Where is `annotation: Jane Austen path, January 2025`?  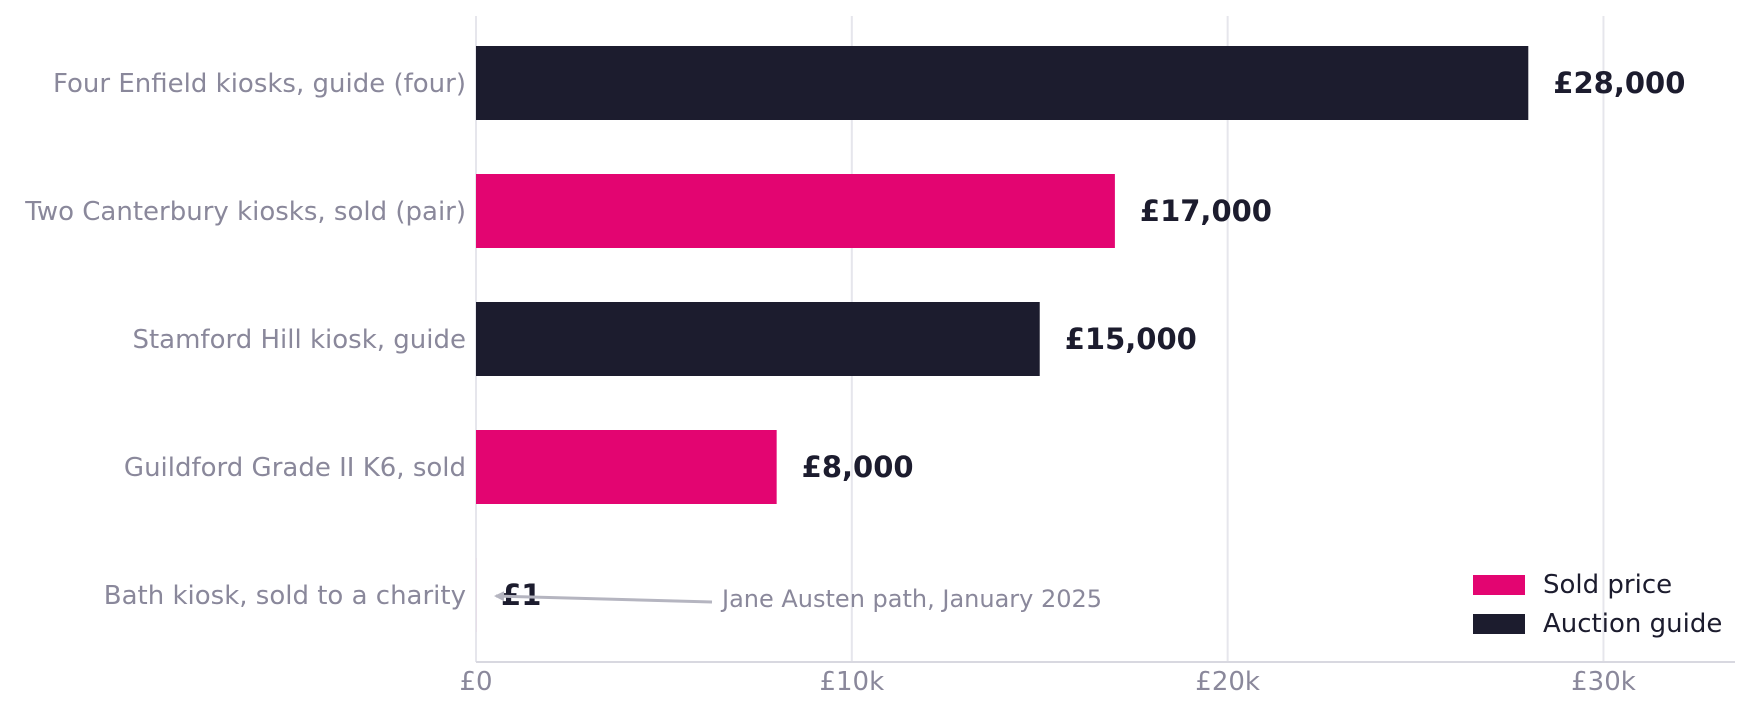 annotation: Jane Austen path, January 2025 is located at coordinates (798, 599).